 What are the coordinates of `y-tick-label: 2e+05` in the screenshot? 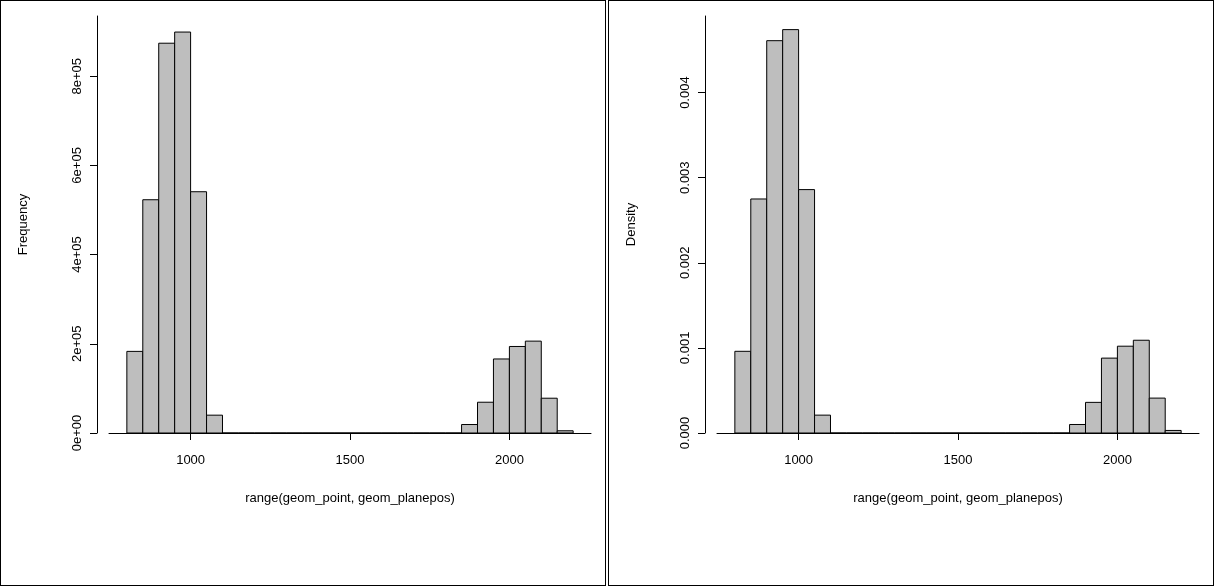 It's located at (76, 344).